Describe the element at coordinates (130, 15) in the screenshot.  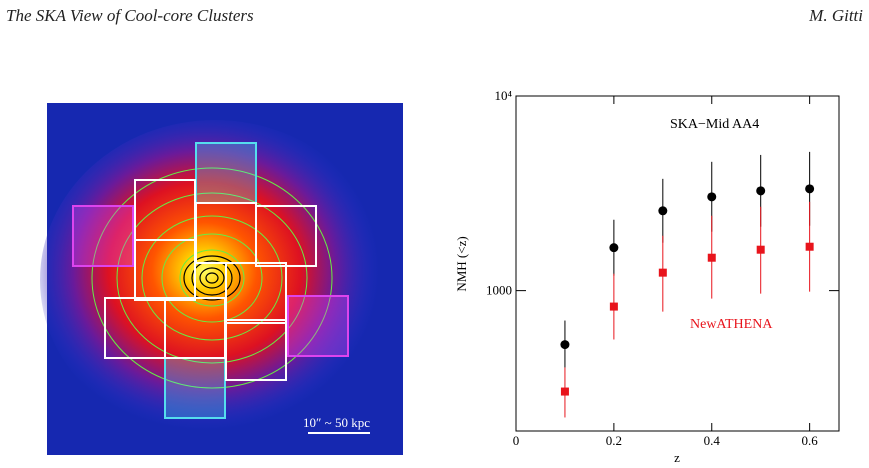
I see `running-title: The SKA View of Cool-core Clusters` at that location.